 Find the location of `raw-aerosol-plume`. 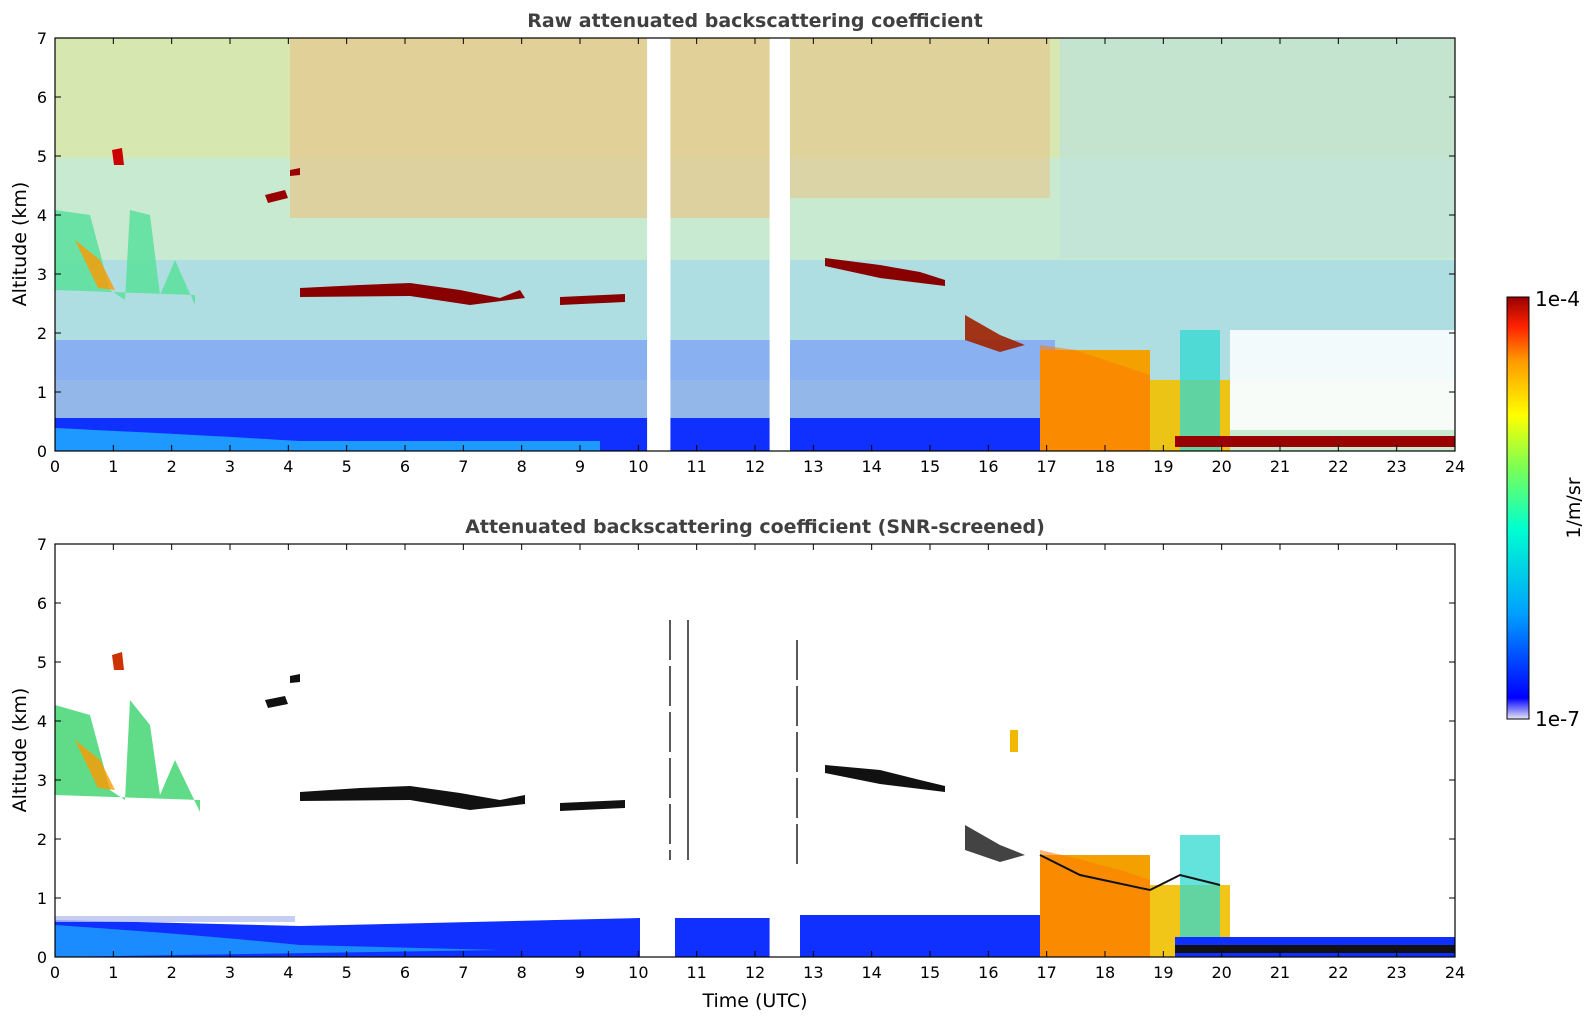

raw-aerosol-plume is located at coordinates (125, 257).